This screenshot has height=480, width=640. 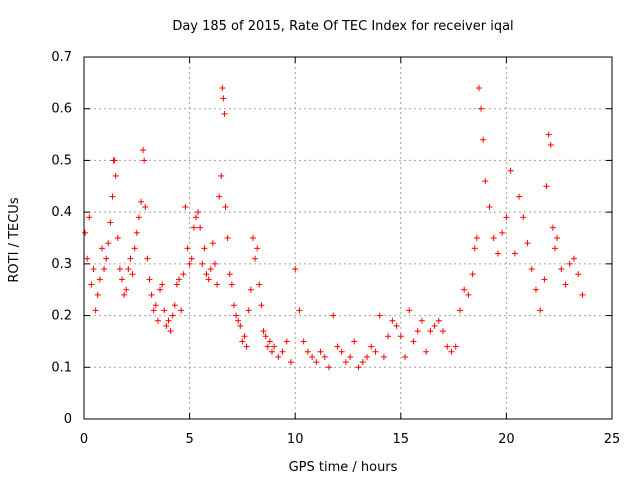 What do you see at coordinates (14, 239) in the screenshot?
I see `y-axis-label: ROTI / TECUs` at bounding box center [14, 239].